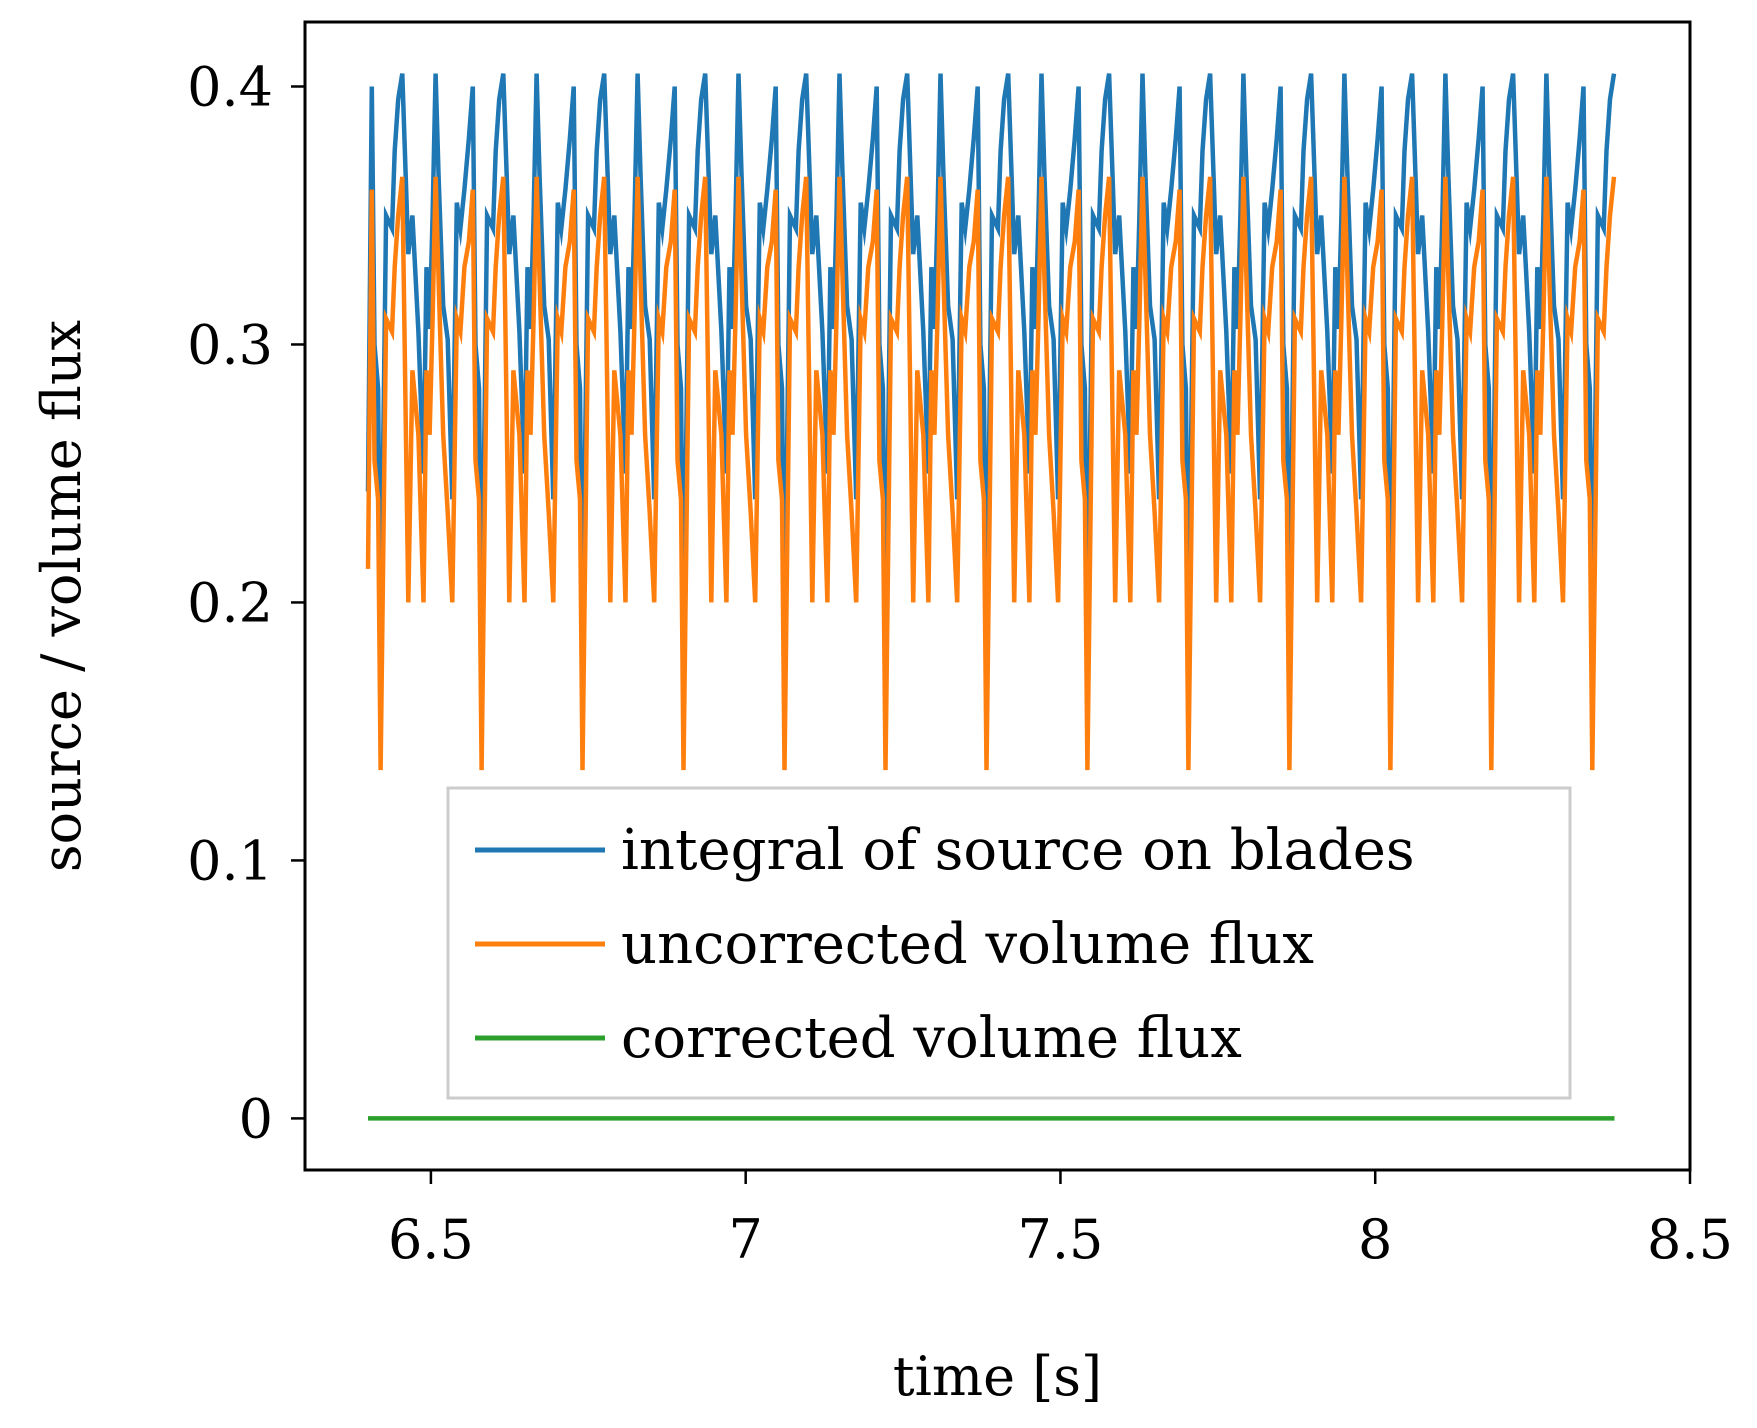 Image resolution: width=1757 pixels, height=1428 pixels. What do you see at coordinates (967, 944) in the screenshot?
I see `legend-label-1: uncorrected volume flux` at bounding box center [967, 944].